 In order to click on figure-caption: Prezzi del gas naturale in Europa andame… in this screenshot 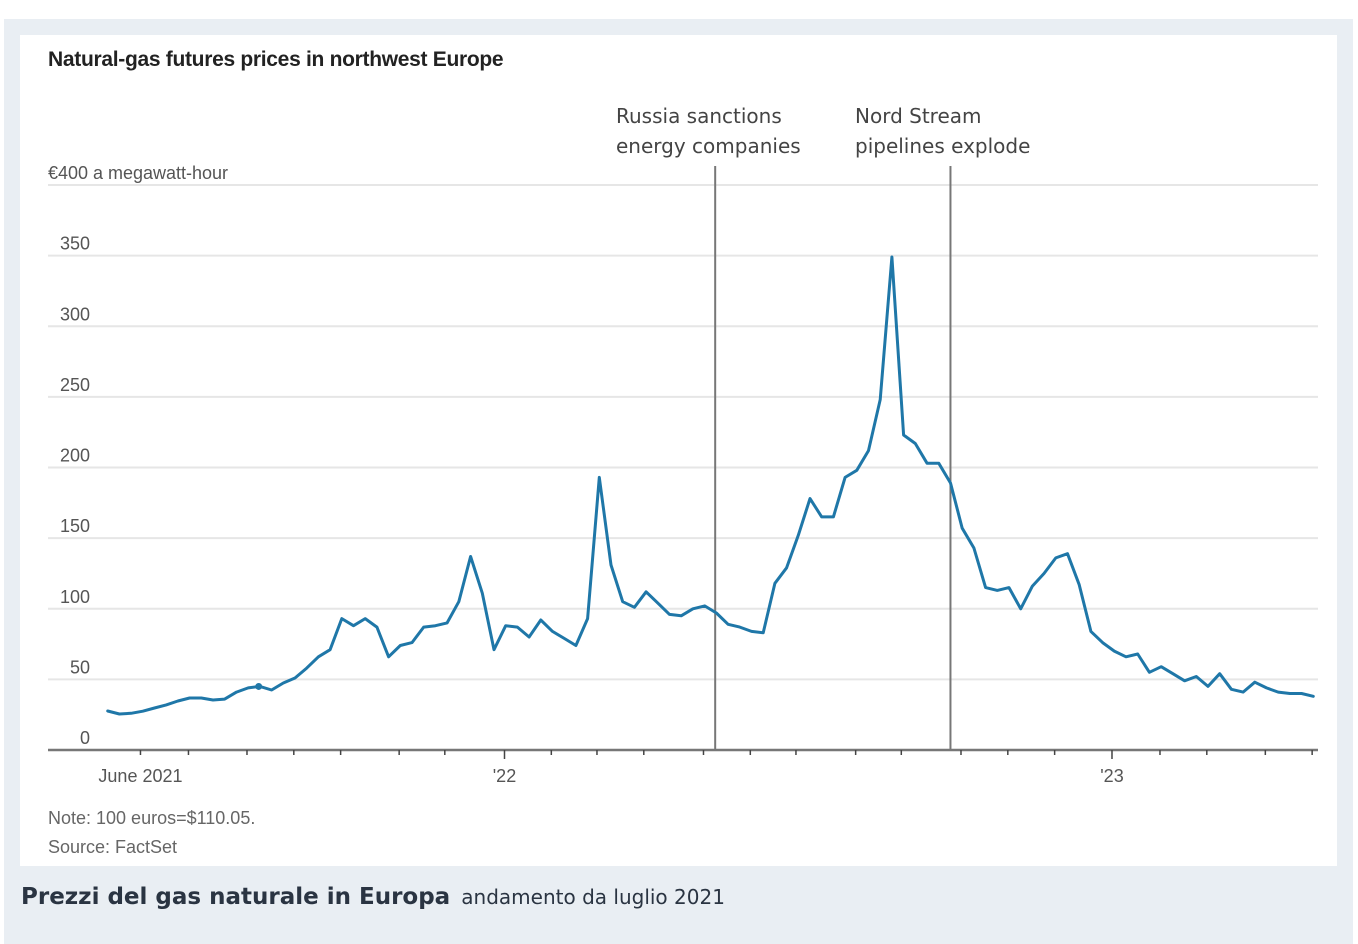, I will do `click(373, 897)`.